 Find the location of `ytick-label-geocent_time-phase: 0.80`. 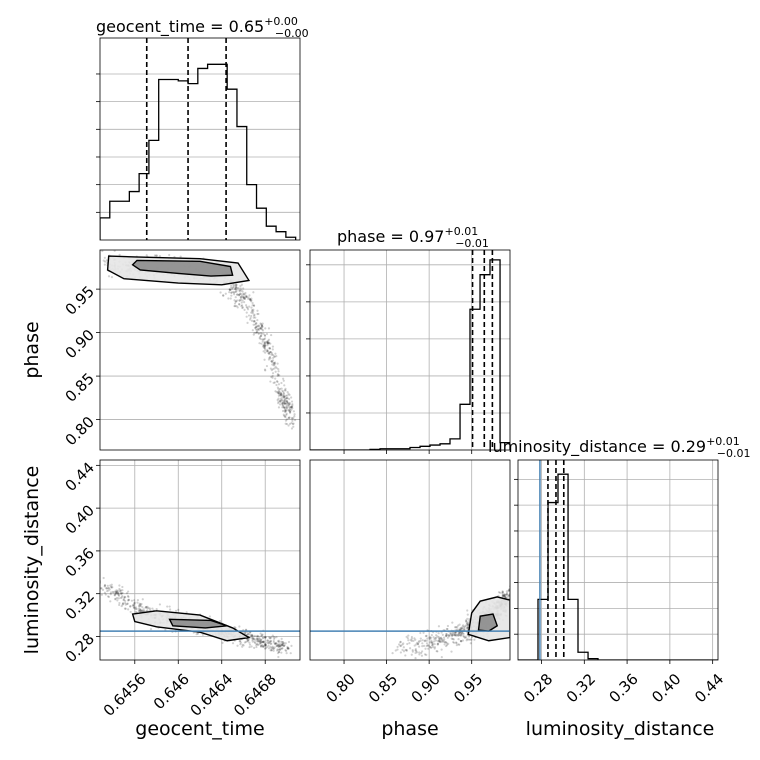

ytick-label-geocent_time-phase: 0.80 is located at coordinates (80, 431).